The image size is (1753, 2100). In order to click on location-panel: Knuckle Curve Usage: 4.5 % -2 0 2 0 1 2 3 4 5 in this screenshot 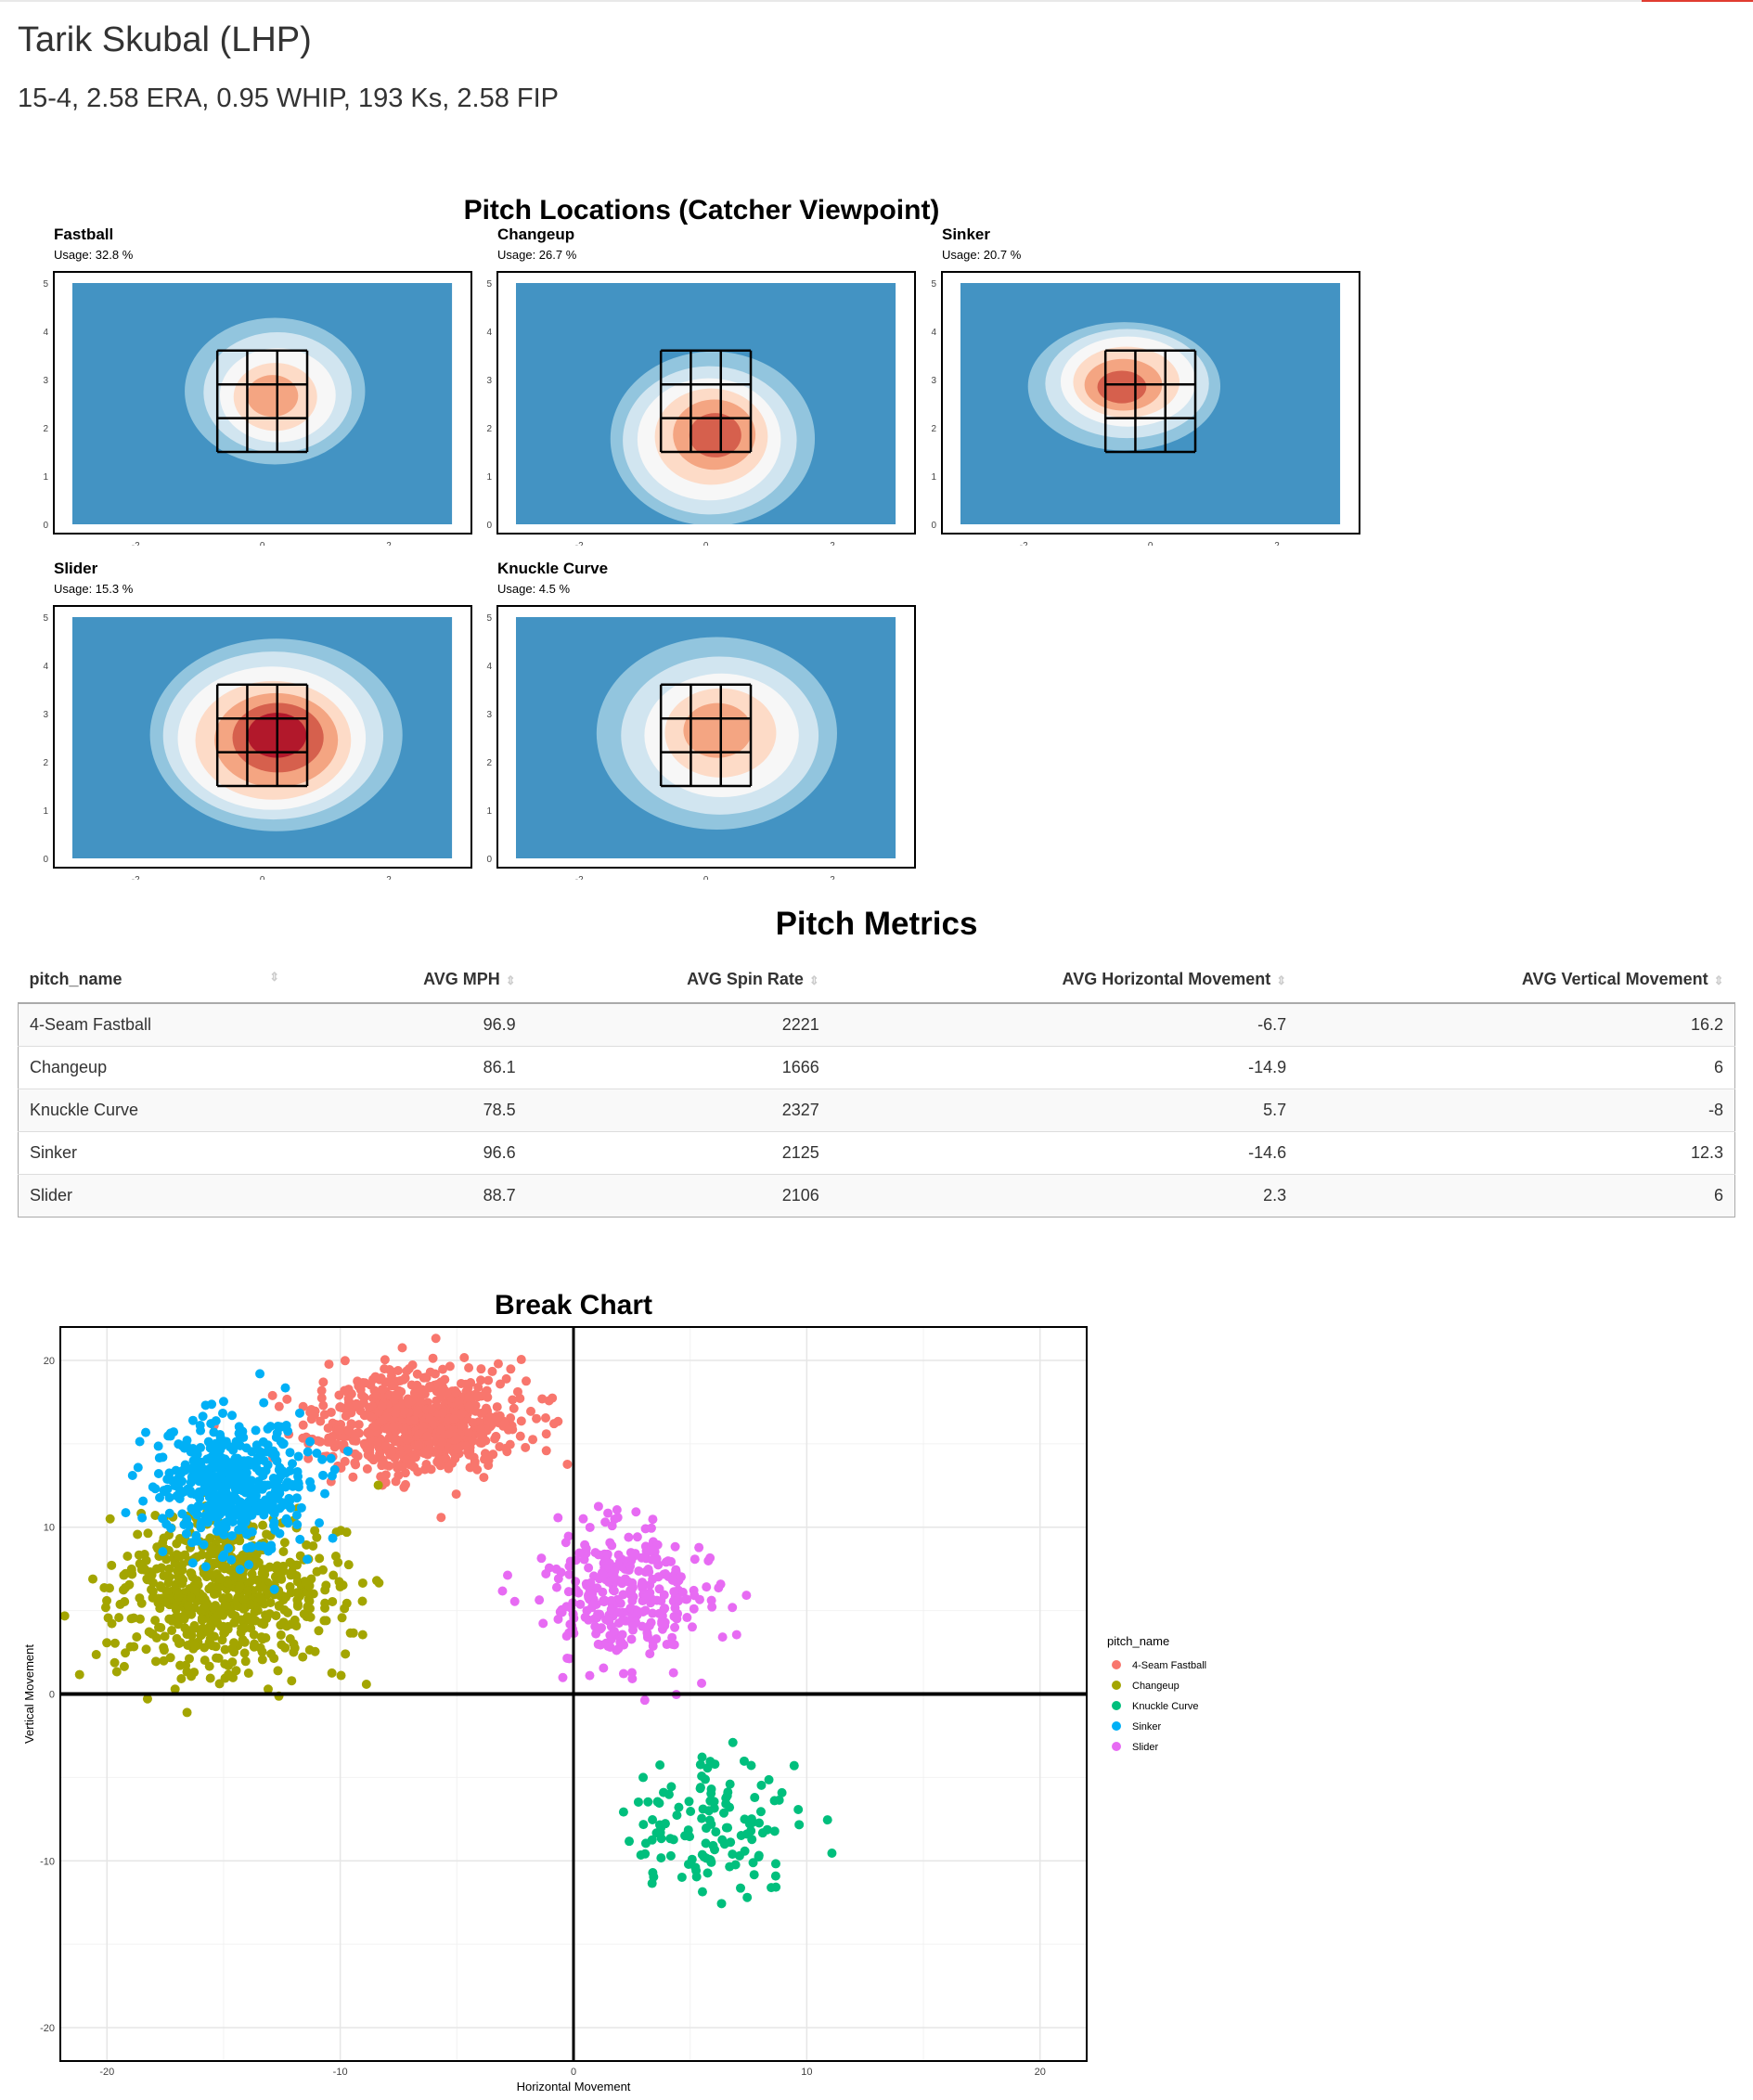, I will do `click(697, 720)`.